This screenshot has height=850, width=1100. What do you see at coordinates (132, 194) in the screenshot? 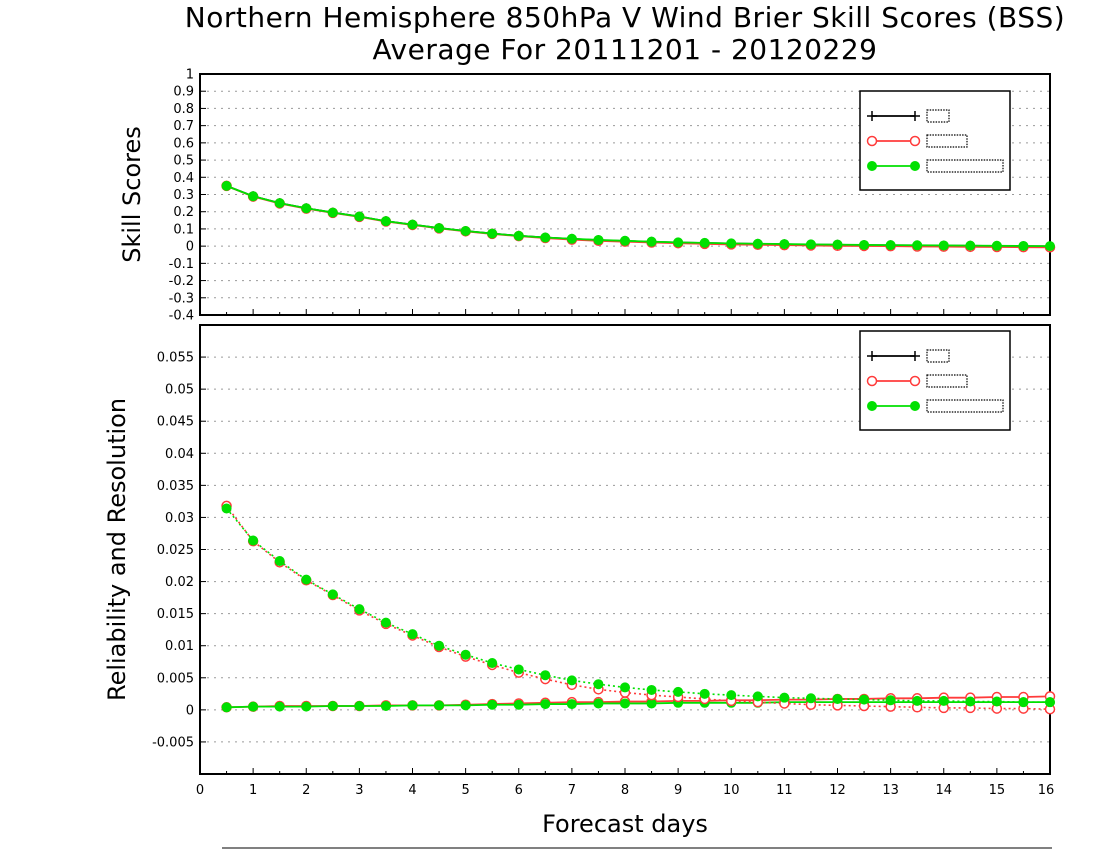
I see `y-axis-title: Skill Scores` at bounding box center [132, 194].